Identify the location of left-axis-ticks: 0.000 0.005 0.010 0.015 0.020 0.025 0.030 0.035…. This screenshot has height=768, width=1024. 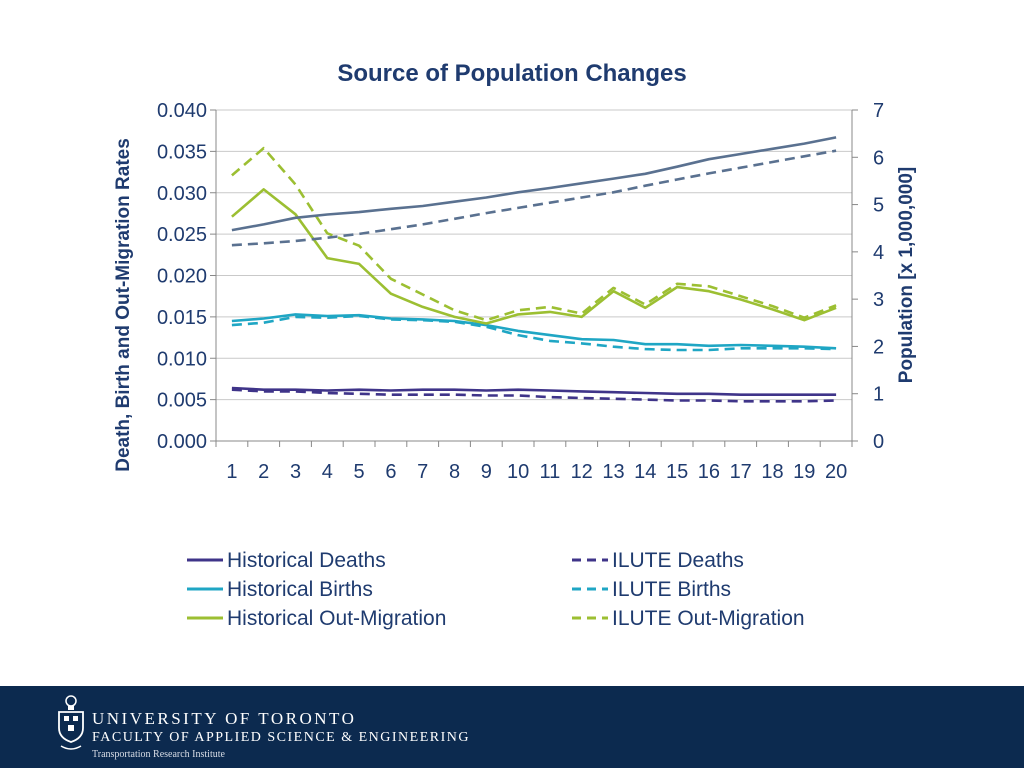
(186, 276).